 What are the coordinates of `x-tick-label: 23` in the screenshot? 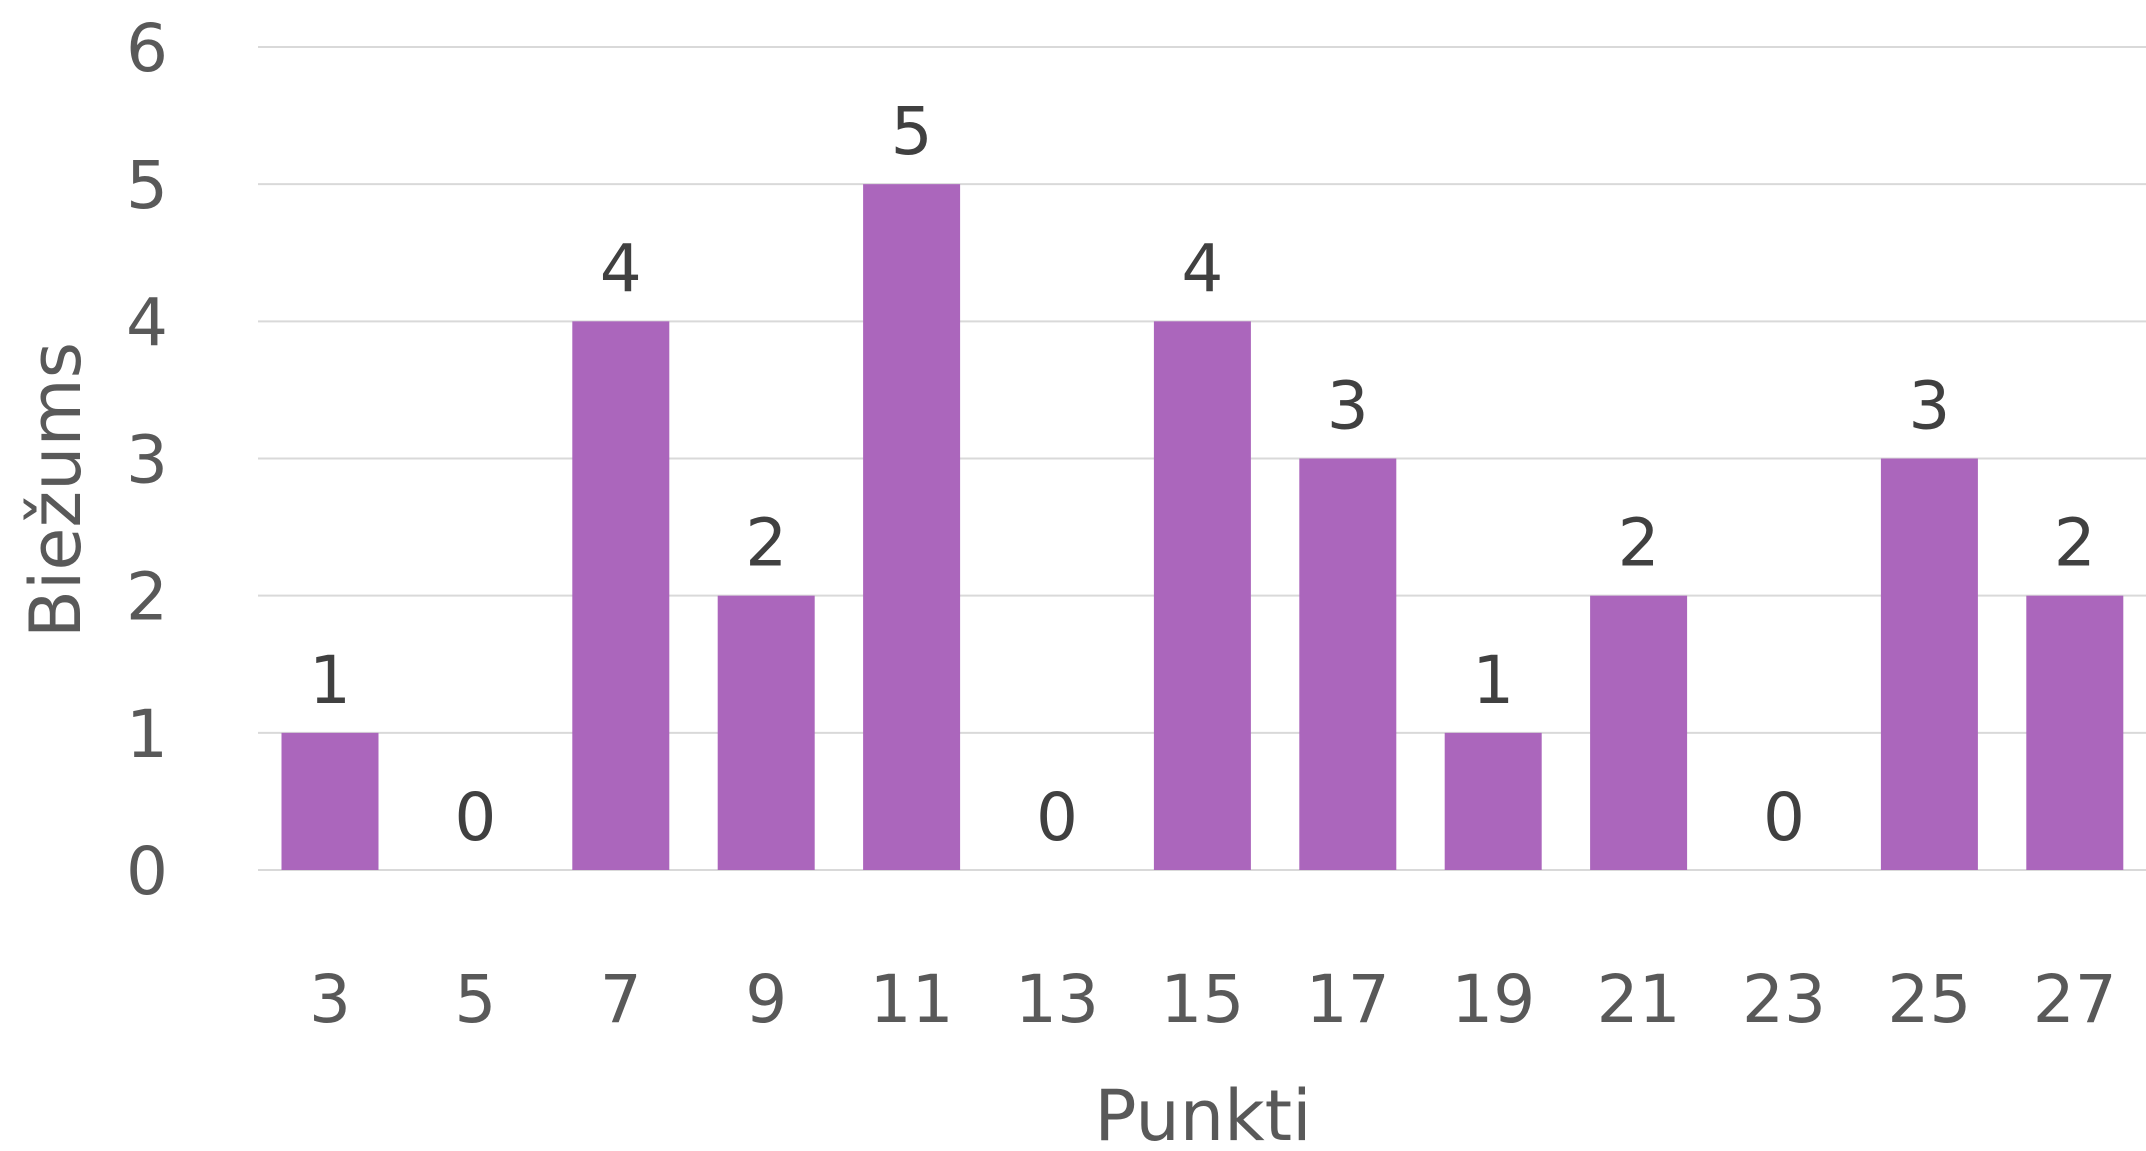 It's located at (1784, 999).